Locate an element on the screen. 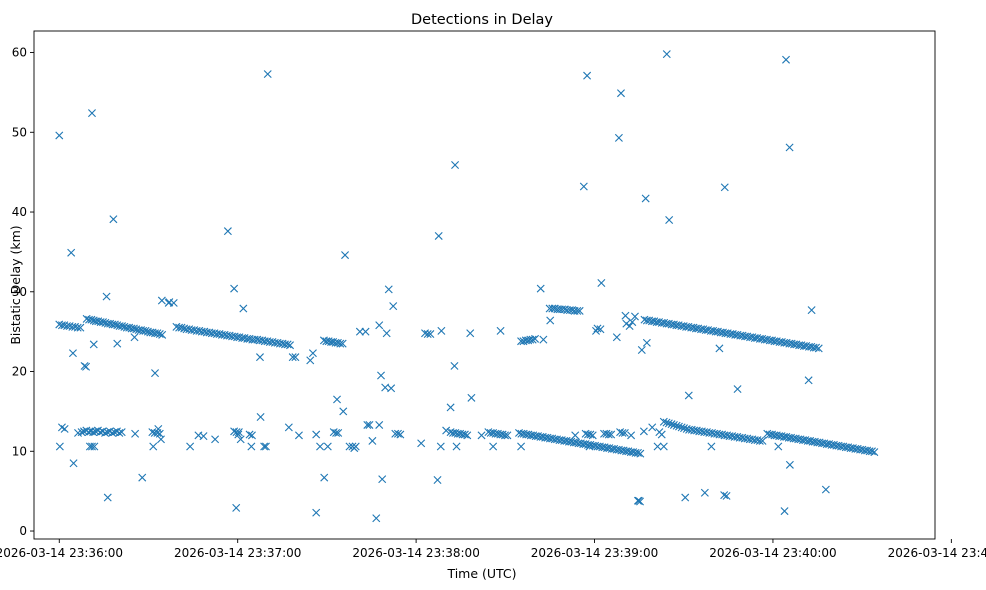  y-tick-label: 10 is located at coordinates (19, 451).